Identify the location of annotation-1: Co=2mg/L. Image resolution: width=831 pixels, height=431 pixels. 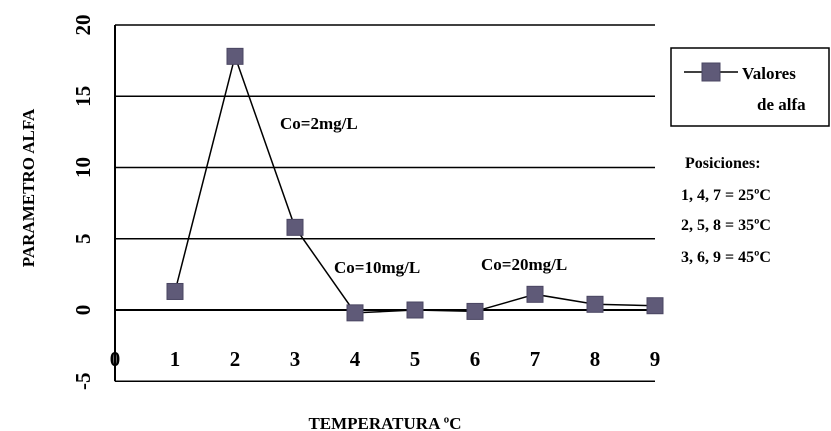
(319, 123).